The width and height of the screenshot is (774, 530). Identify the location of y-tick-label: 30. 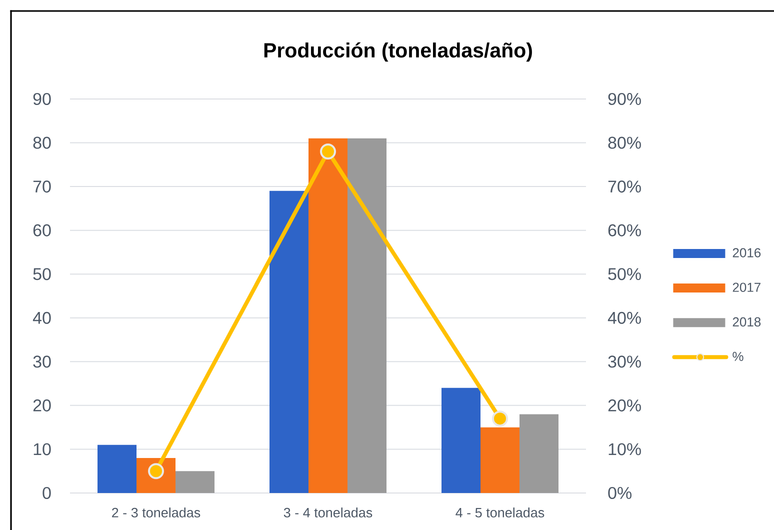
(42, 362).